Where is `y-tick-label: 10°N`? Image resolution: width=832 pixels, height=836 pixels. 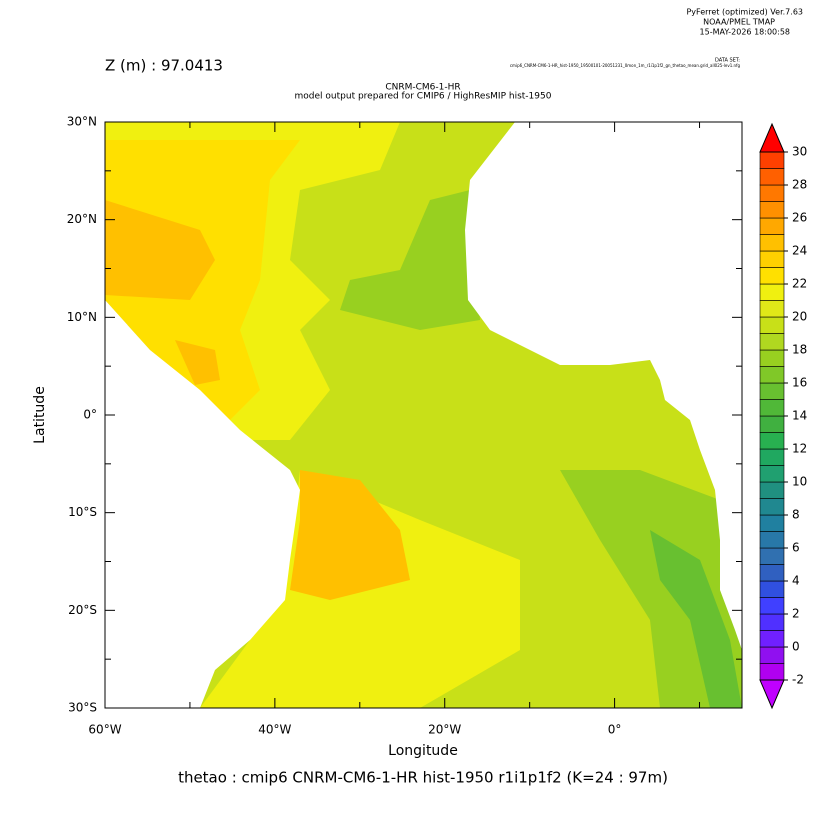
y-tick-label: 10°N is located at coordinates (82, 317).